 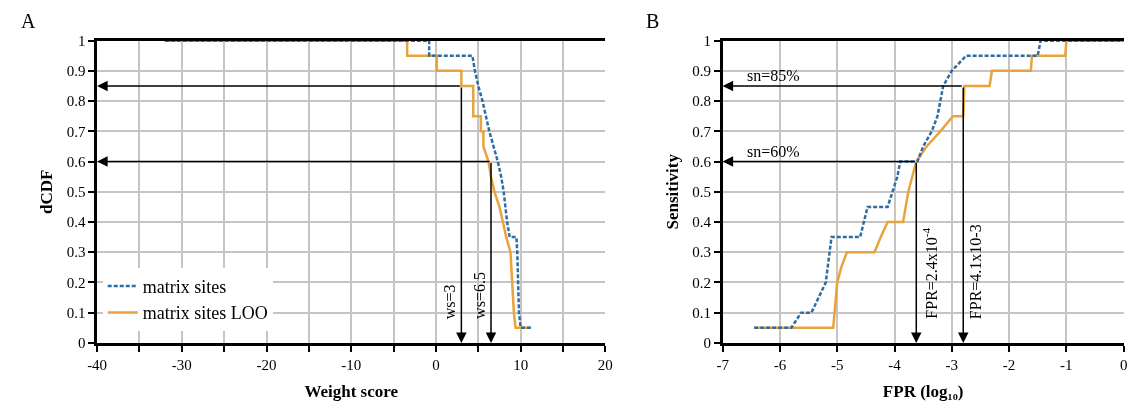 What do you see at coordinates (1066, 364) in the screenshot?
I see `x-tick-label: -1` at bounding box center [1066, 364].